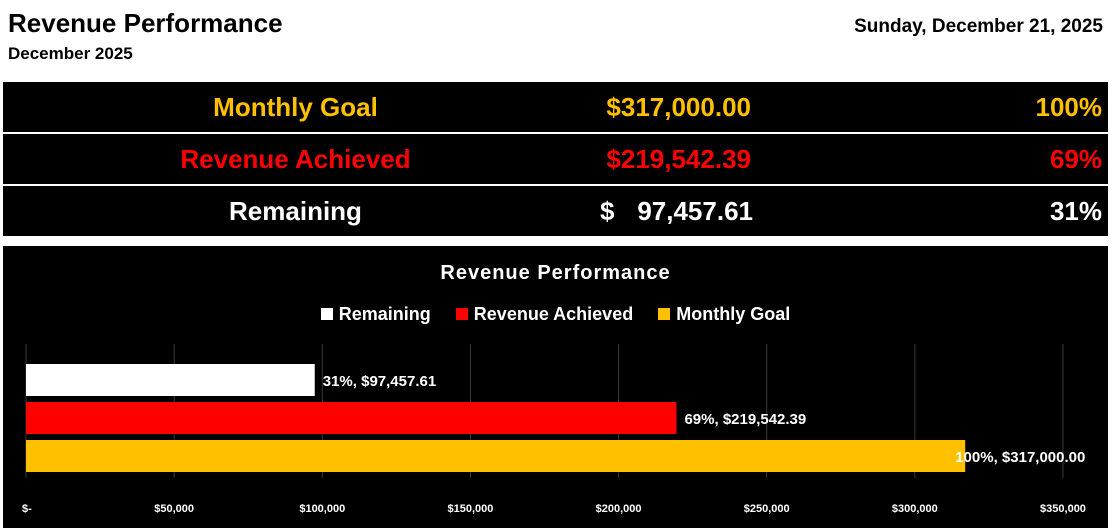 This screenshot has height=530, width=1111. I want to click on remaining-amount: $97,457.61, so click(676, 211).